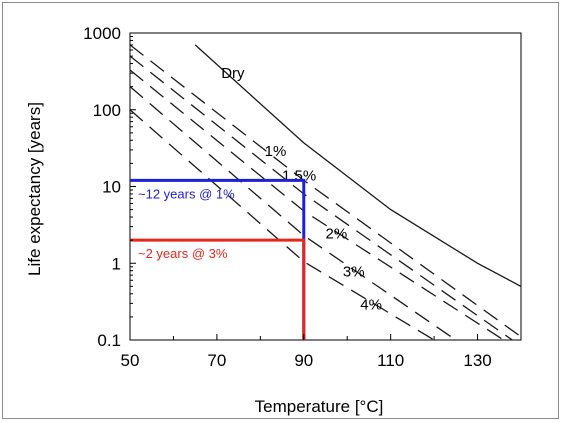 This screenshot has height=423, width=563. Describe the element at coordinates (130, 360) in the screenshot. I see `x-tick-label: 50` at that location.